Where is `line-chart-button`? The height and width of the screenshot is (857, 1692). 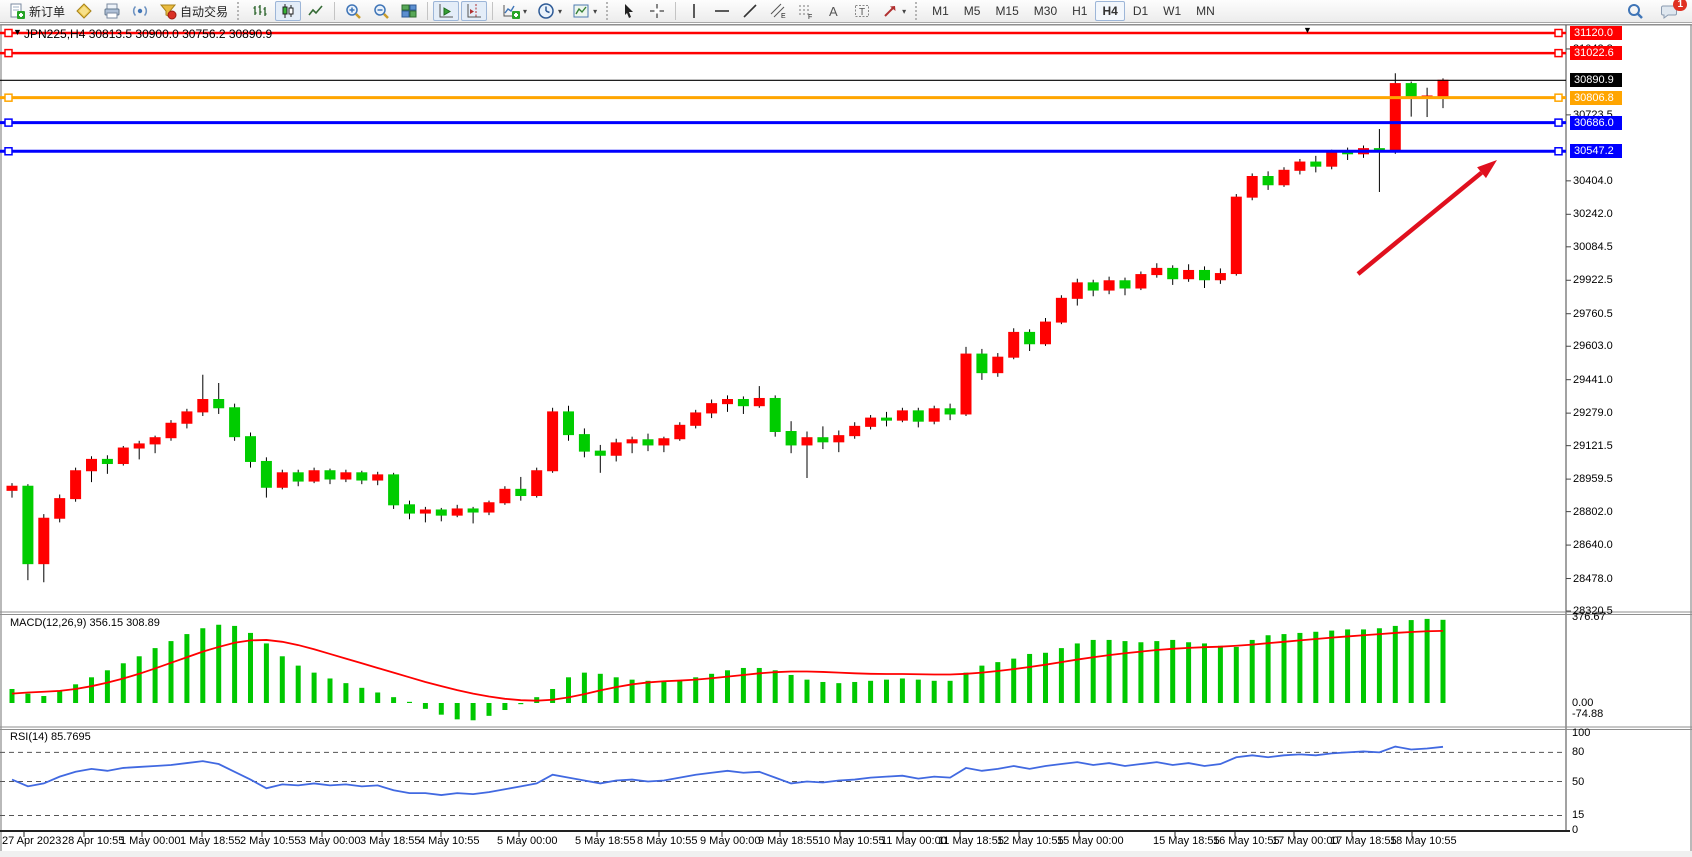 line-chart-button is located at coordinates (316, 11).